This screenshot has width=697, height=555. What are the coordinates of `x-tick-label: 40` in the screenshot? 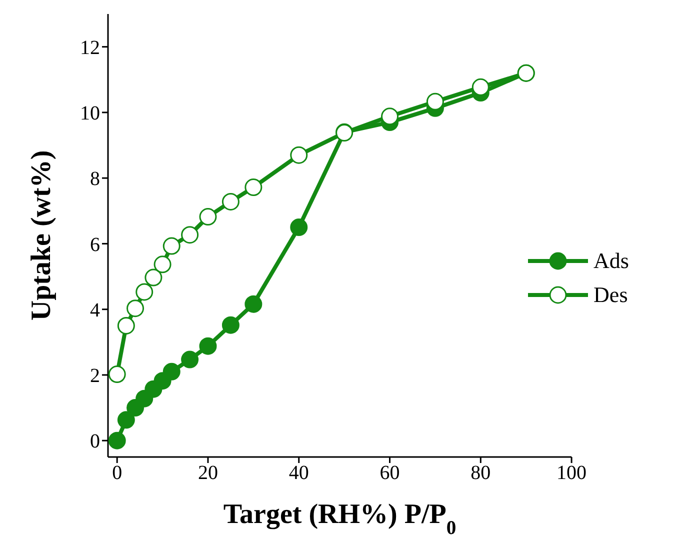 It's located at (298, 473).